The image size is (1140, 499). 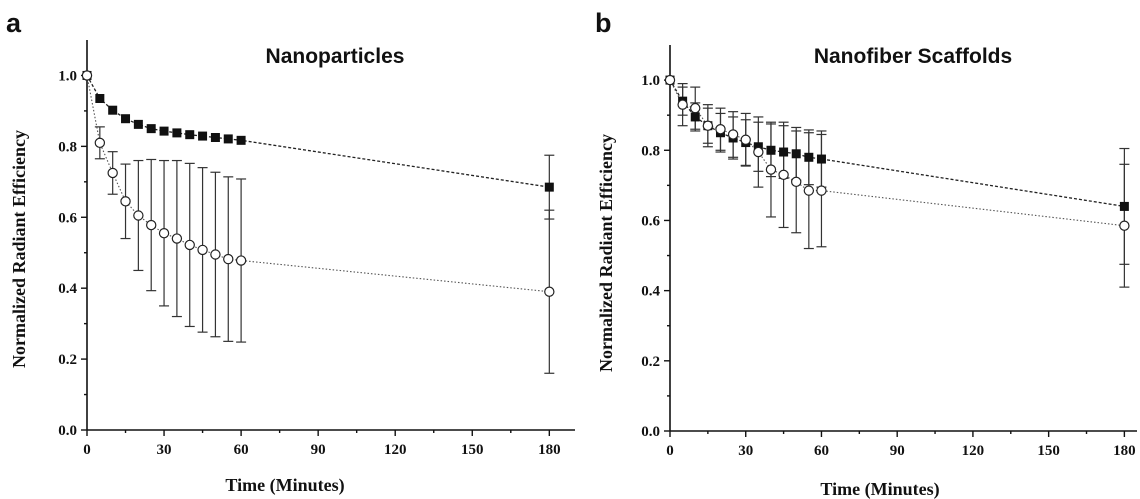 What do you see at coordinates (603, 23) in the screenshot?
I see `panel-b-letter: b` at bounding box center [603, 23].